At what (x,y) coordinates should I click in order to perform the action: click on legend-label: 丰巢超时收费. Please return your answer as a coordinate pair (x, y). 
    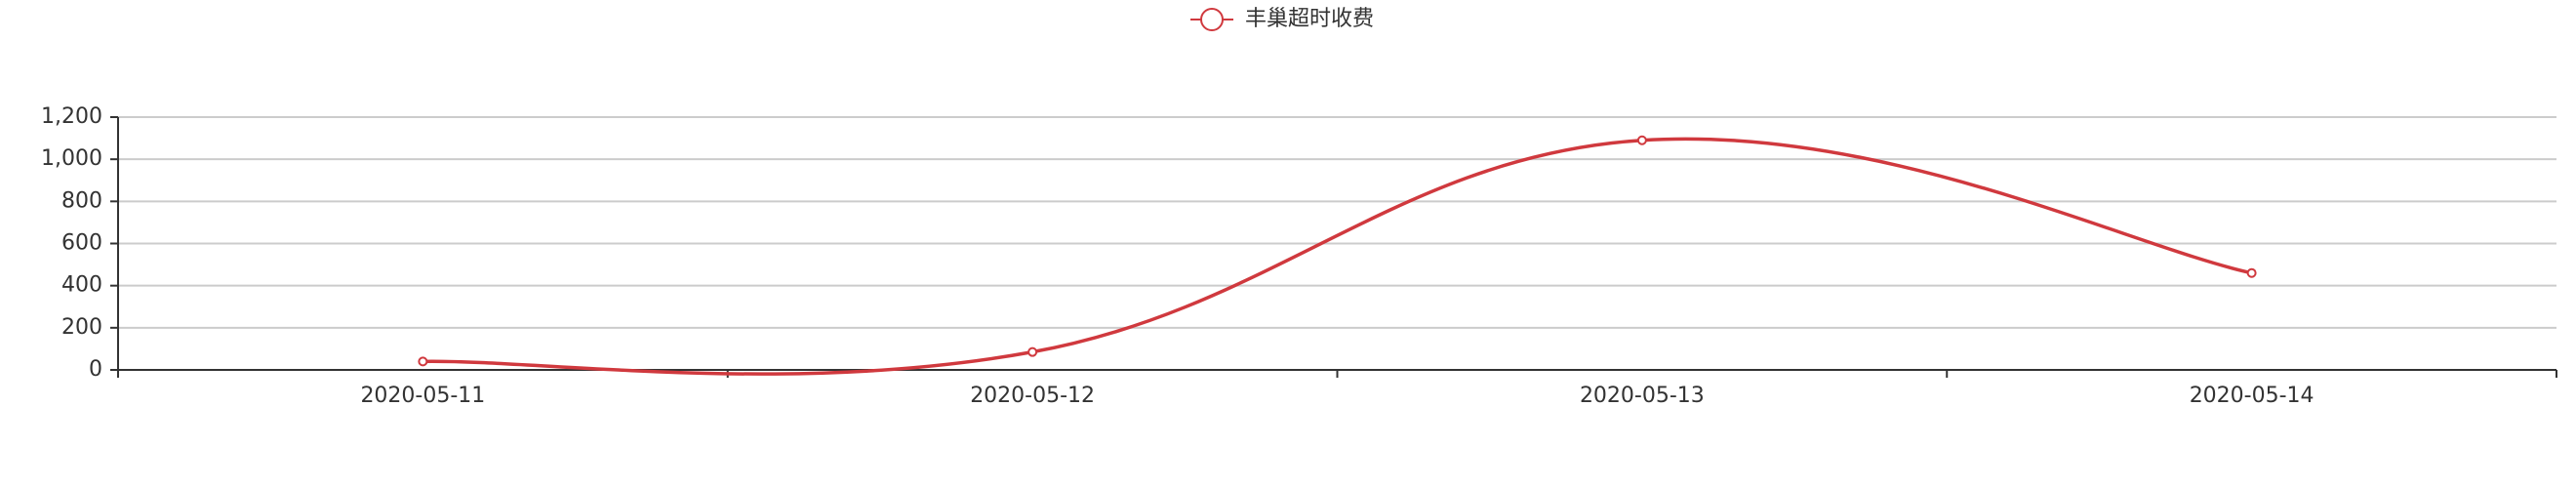
    Looking at the image, I should click on (1309, 19).